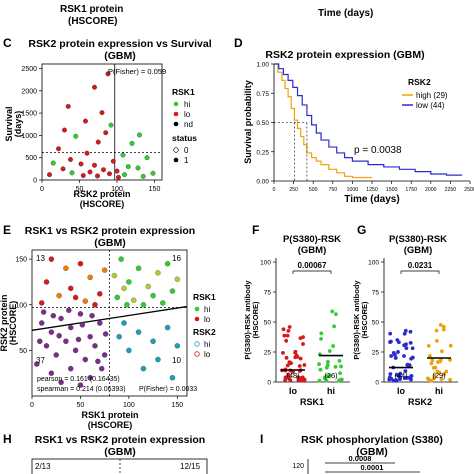  Describe the element at coordinates (207, 319) in the screenshot. I see `panel-e-legend-rsk1-lo: lo` at that location.